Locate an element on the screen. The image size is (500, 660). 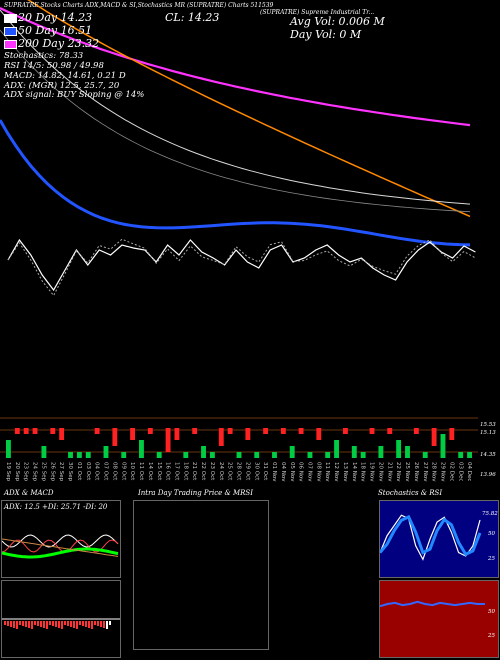
x-axis-label: 26 Sep is located at coordinates (52, 472).